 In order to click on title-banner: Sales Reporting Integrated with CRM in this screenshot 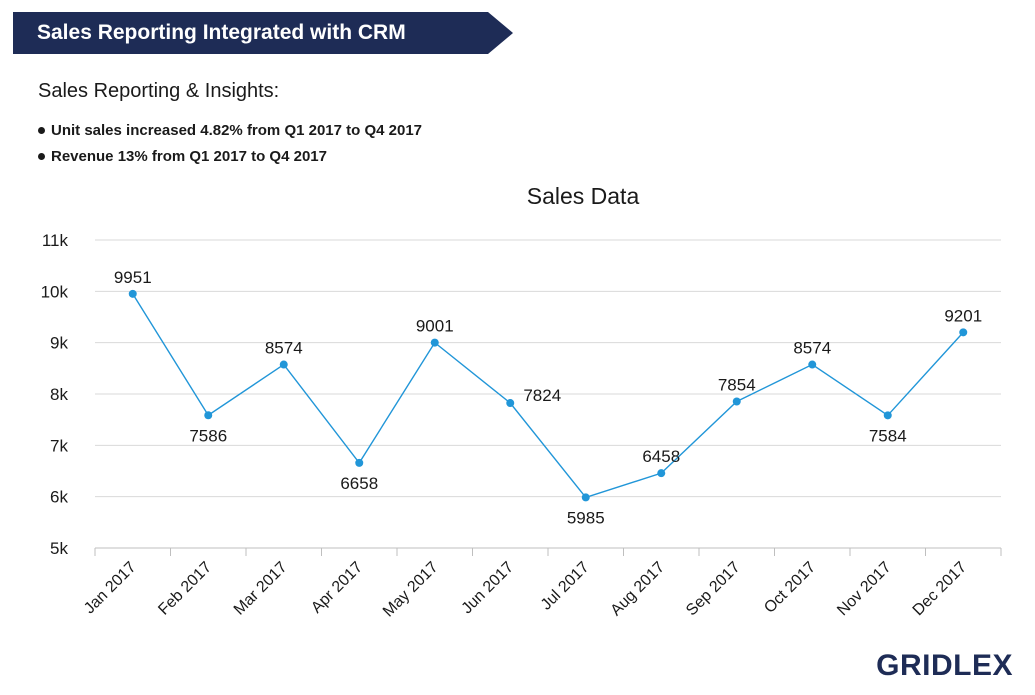, I will do `click(263, 33)`.